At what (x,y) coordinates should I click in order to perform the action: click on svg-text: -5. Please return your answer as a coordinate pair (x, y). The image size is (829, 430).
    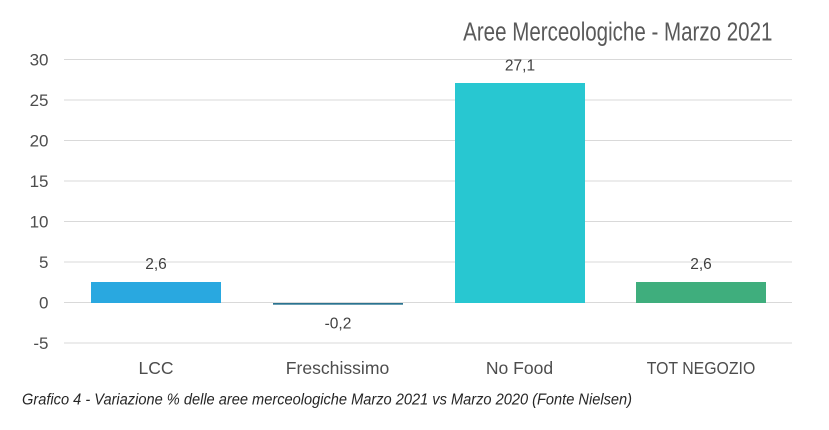
    Looking at the image, I should click on (40, 343).